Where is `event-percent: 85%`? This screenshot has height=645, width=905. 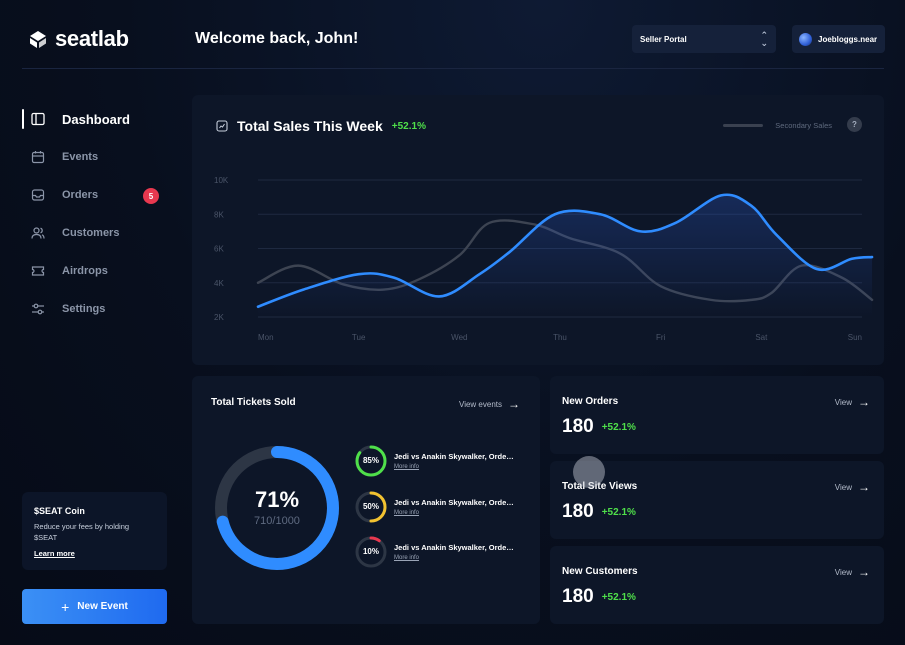
event-percent: 85% is located at coordinates (370, 460).